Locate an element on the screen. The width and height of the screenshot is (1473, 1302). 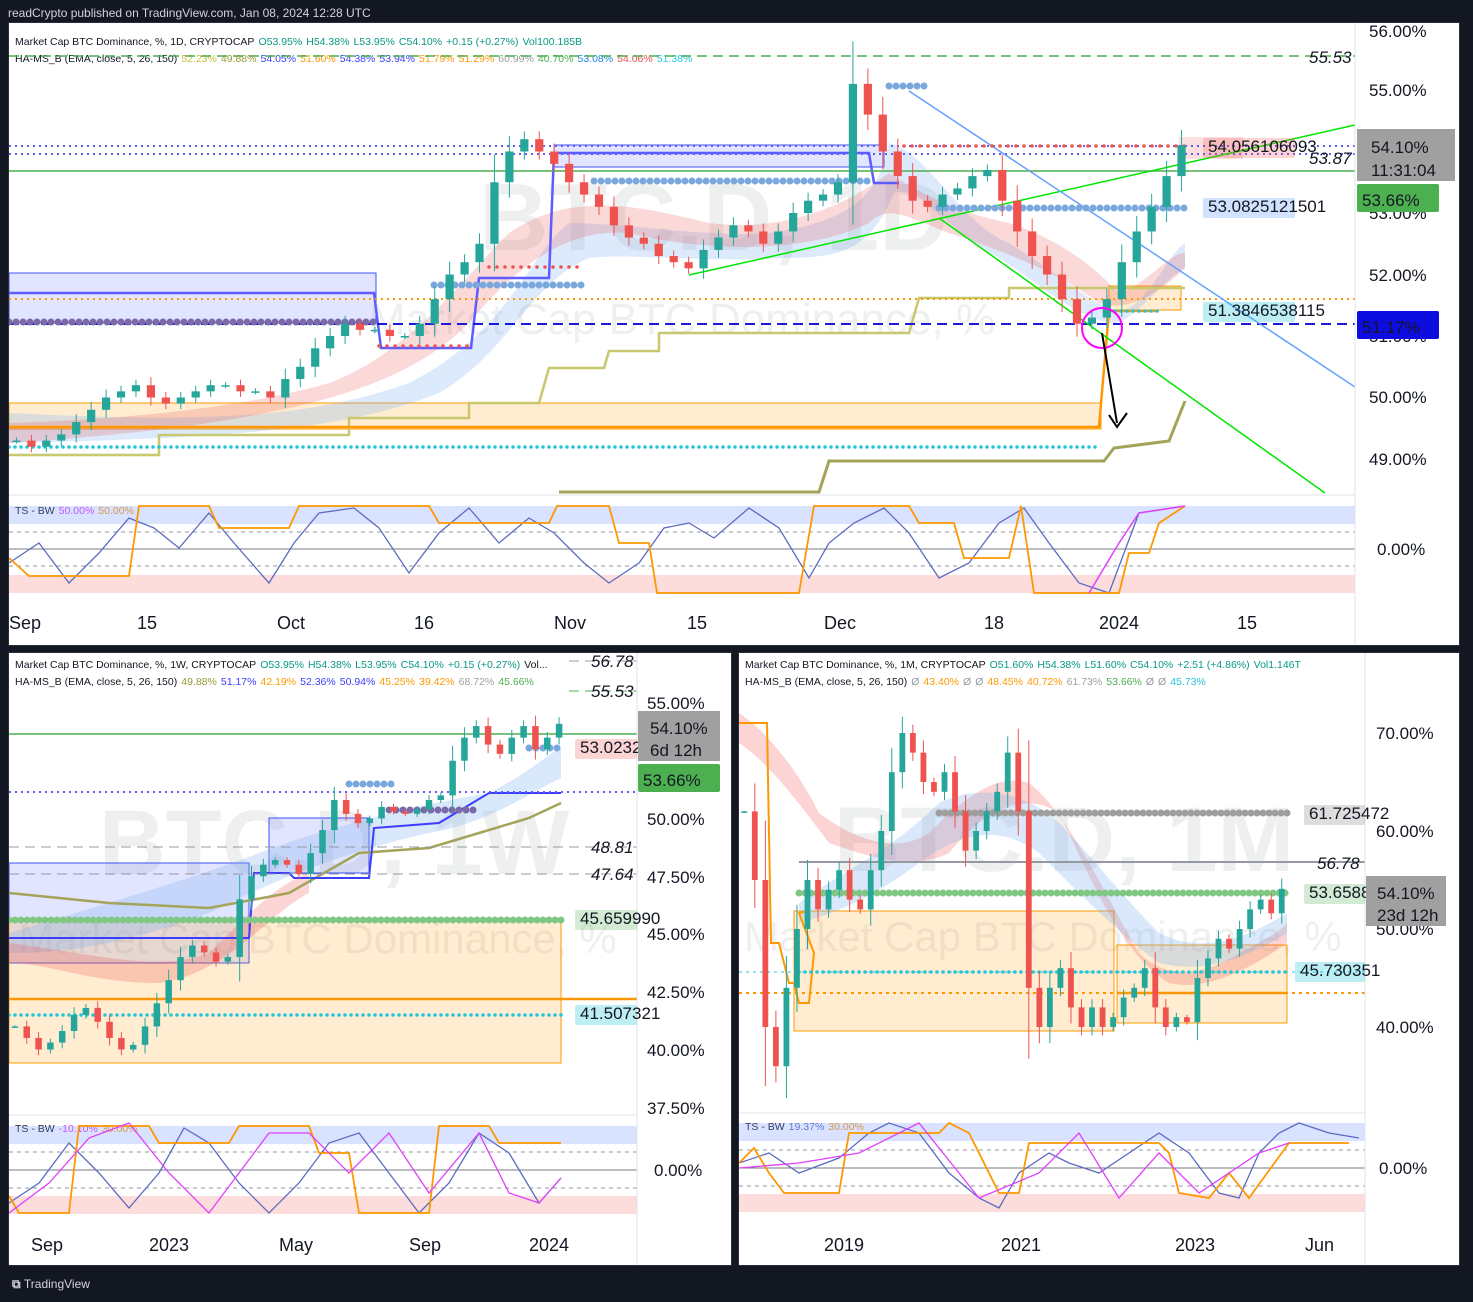
x-tick-label: Oct is located at coordinates (291, 623).